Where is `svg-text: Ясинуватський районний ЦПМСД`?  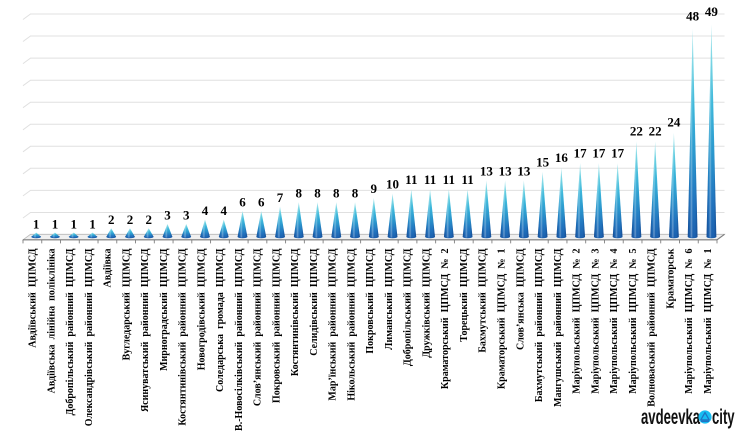
svg-text: Ясинуватський районний ЦПМСД is located at coordinates (145, 330).